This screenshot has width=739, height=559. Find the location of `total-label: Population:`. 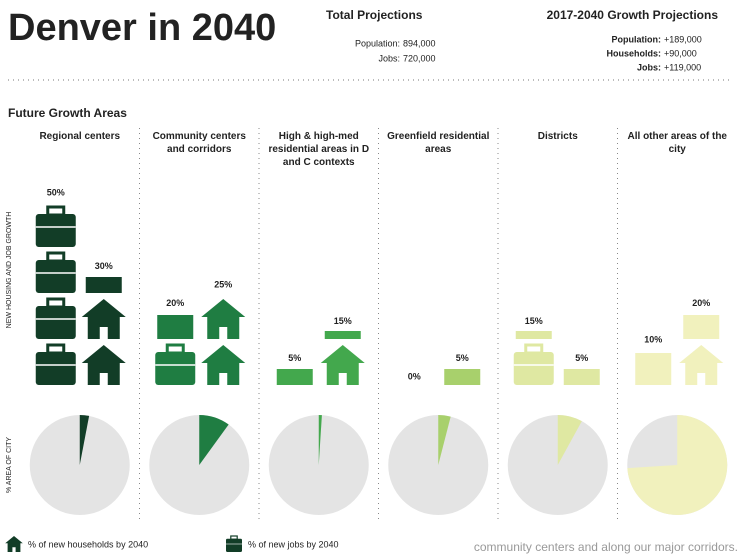

total-label: Population: is located at coordinates (377, 43).